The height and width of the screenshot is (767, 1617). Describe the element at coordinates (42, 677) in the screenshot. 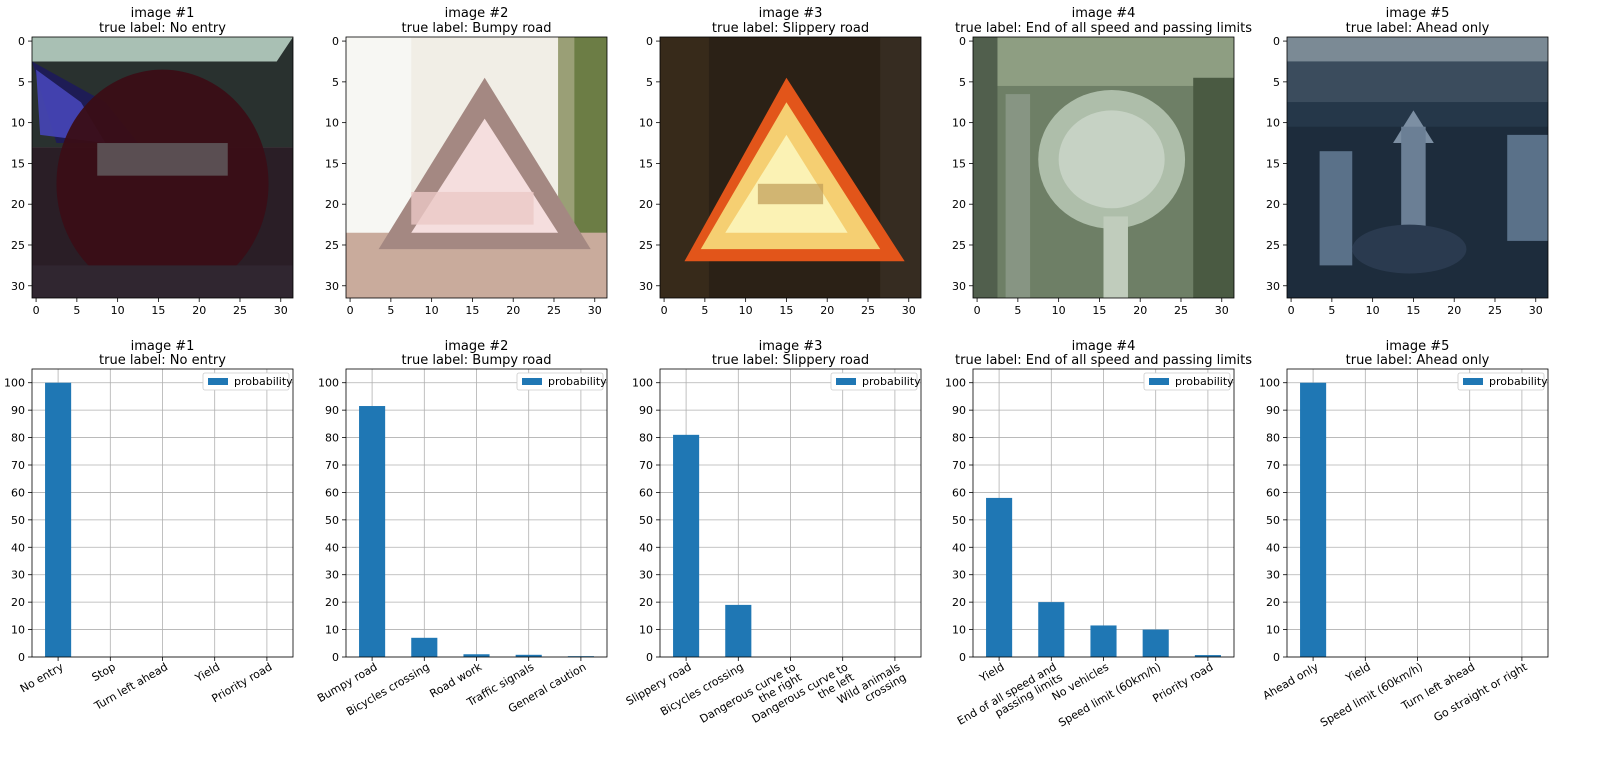

I see `x-tick-label-line: No entry` at that location.